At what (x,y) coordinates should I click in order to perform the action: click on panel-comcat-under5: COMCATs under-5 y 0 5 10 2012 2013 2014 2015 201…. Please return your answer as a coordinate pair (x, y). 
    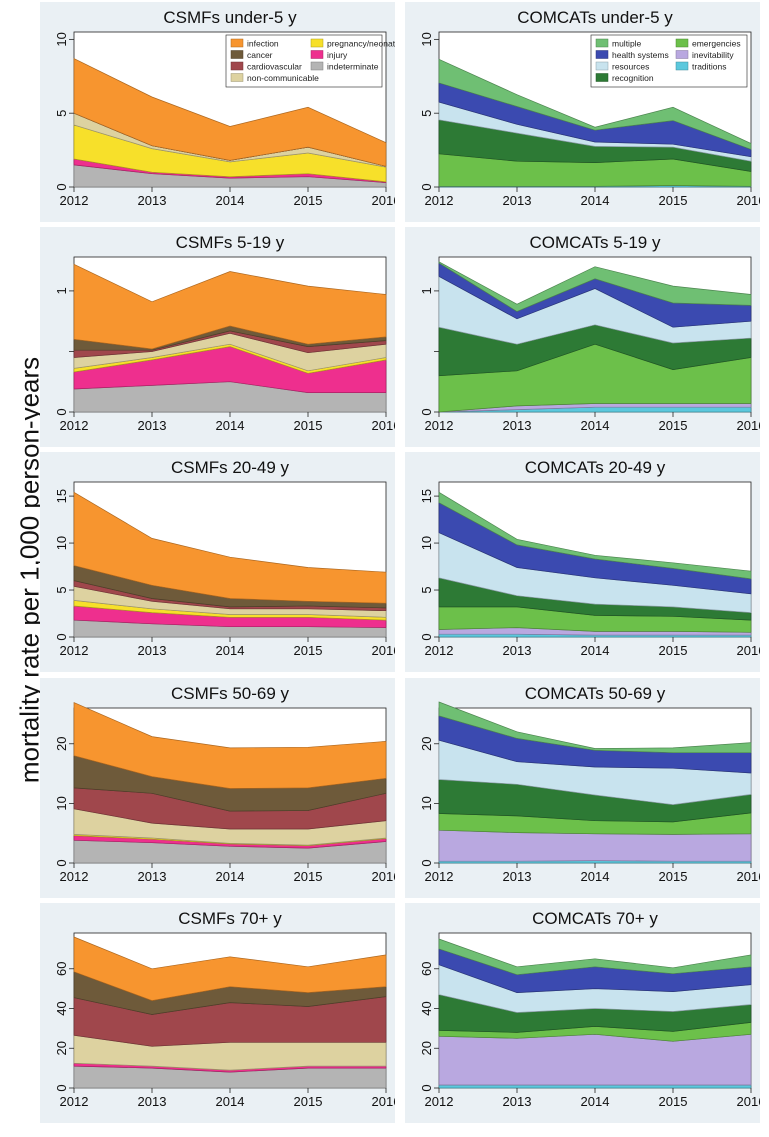
    Looking at the image, I should click on (582, 112).